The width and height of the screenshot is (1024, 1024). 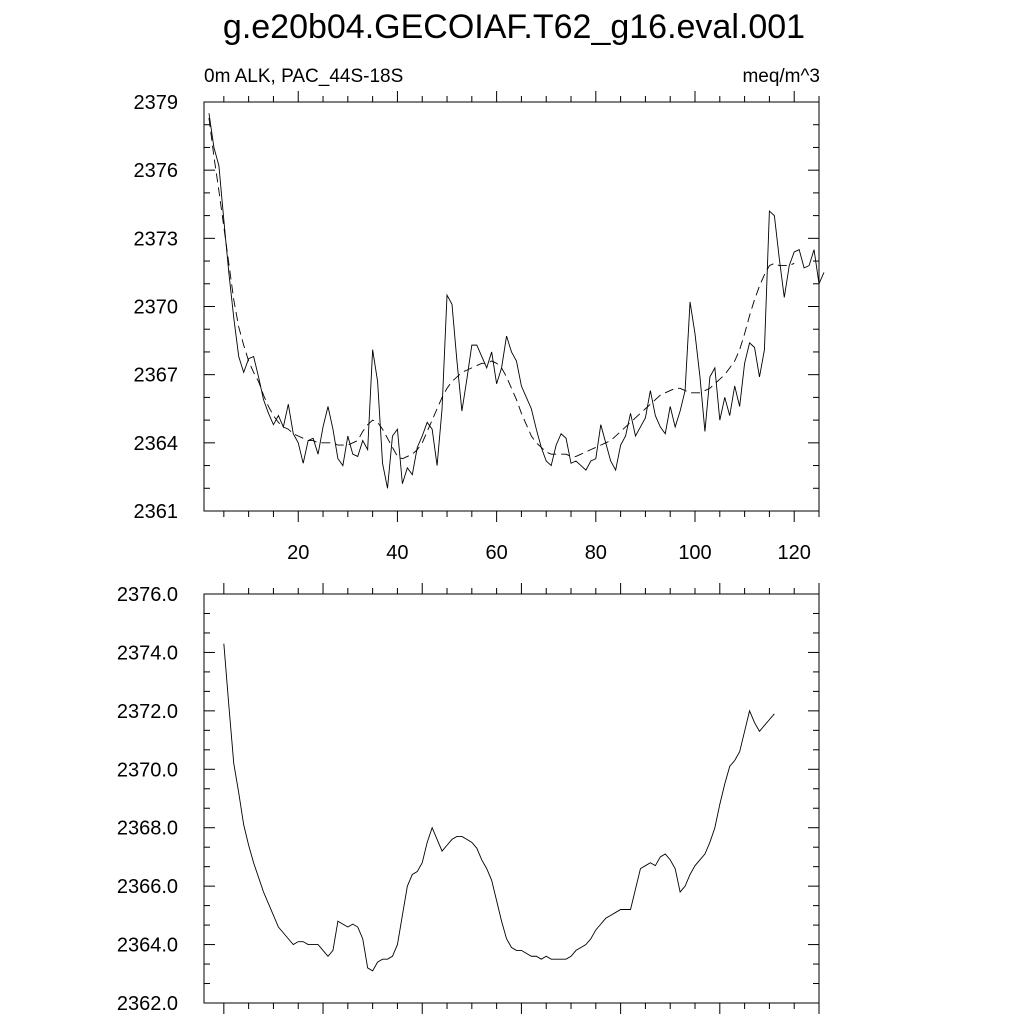 What do you see at coordinates (156, 308) in the screenshot?
I see `y-tick-label: 2370` at bounding box center [156, 308].